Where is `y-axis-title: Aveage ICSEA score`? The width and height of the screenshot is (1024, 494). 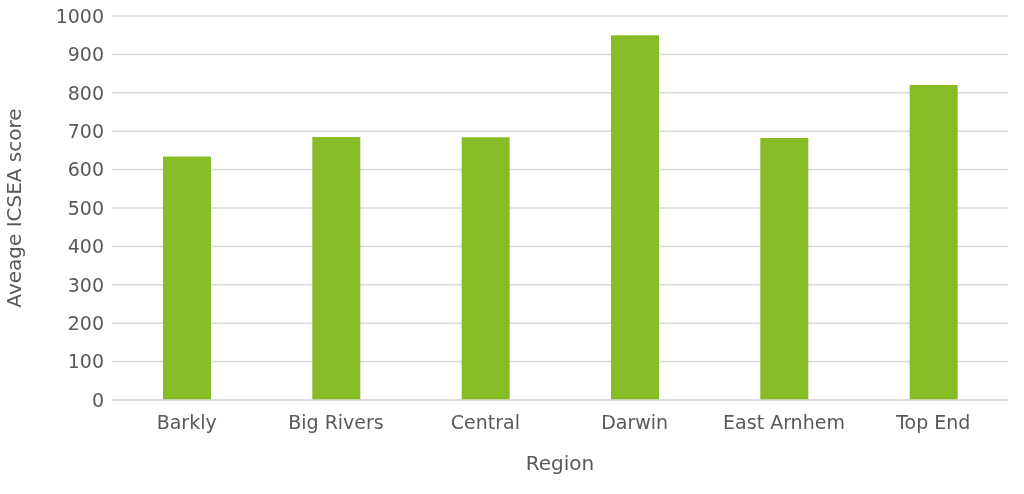 y-axis-title: Aveage ICSEA score is located at coordinates (14, 208).